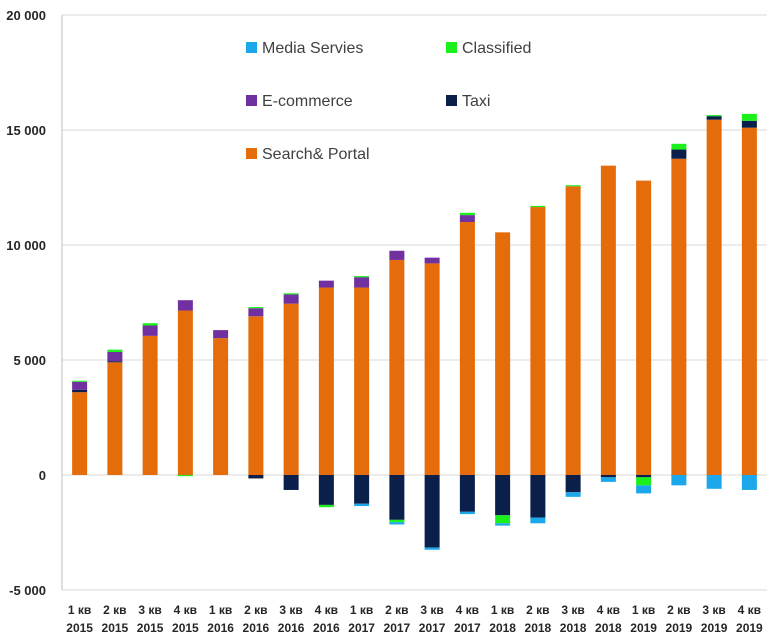  I want to click on y-tick-label: 5 000, so click(29, 360).